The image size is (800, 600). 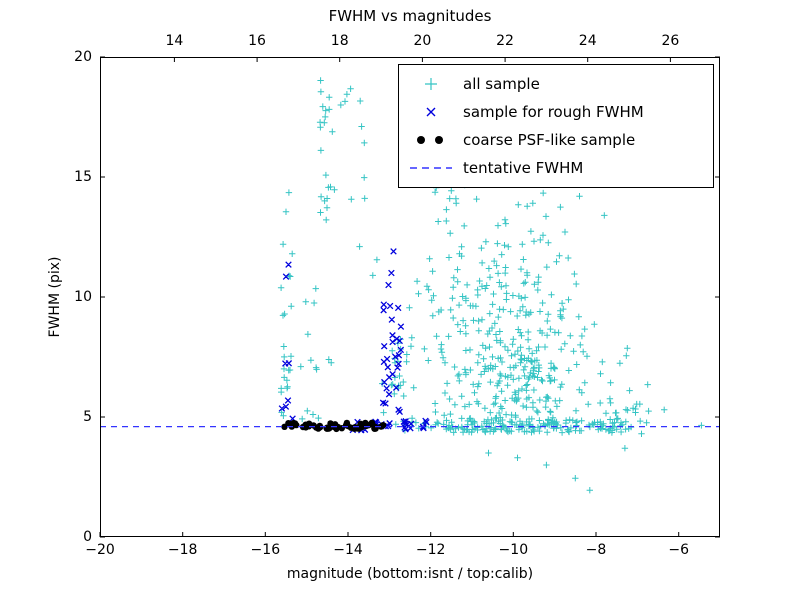 I want to click on legend-item-tentative-fwhm: tentative FWHM, so click(x=556, y=168).